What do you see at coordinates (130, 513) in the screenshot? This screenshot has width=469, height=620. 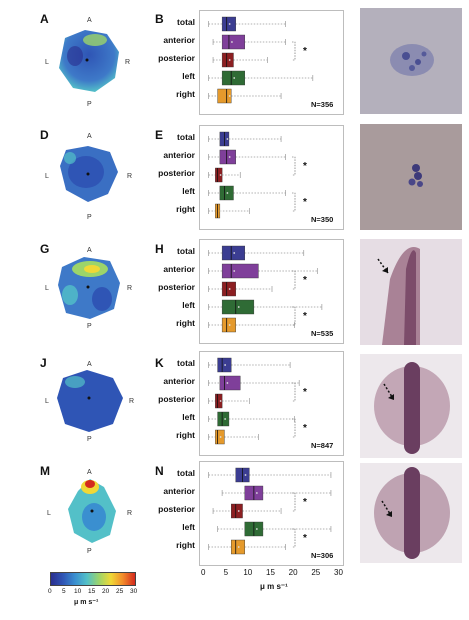 I see `map-m-right: R` at bounding box center [130, 513].